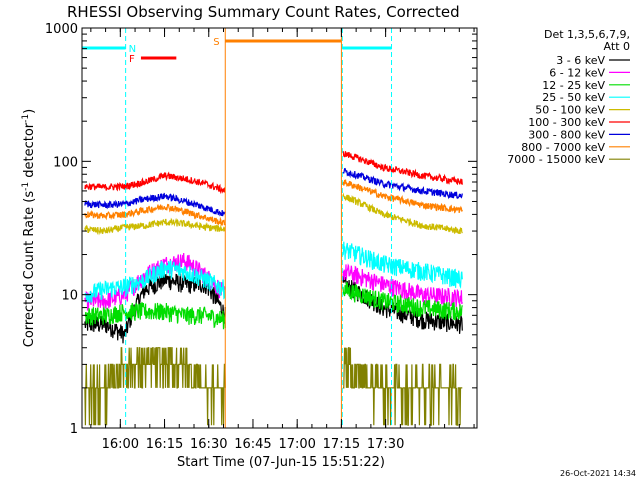  I want to click on x-axis-label: Start Time (07-Jun-15 15:51:22), so click(281, 462).